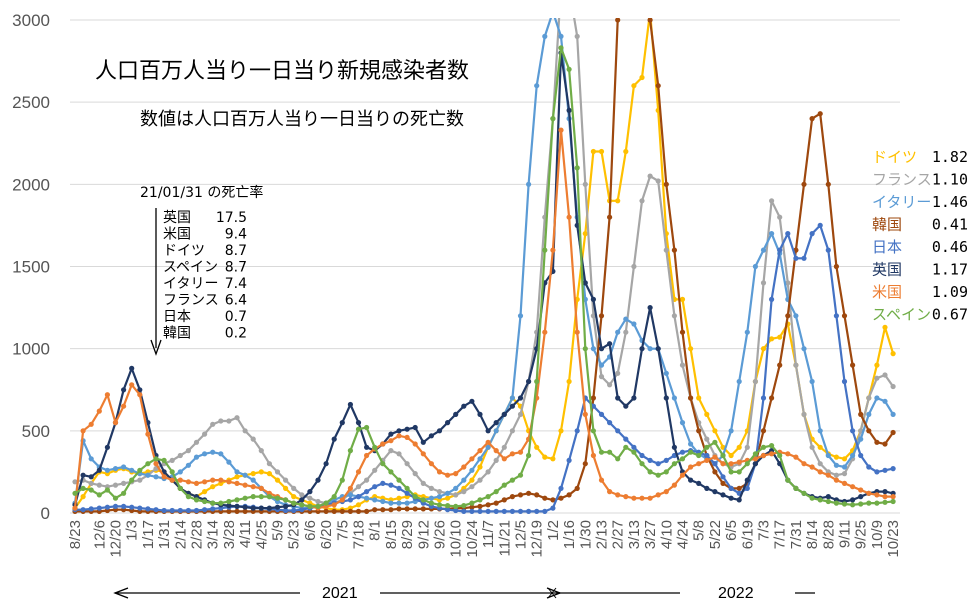 This screenshot has width=978, height=609. I want to click on x-tick-label: 5/23, so click(294, 534).